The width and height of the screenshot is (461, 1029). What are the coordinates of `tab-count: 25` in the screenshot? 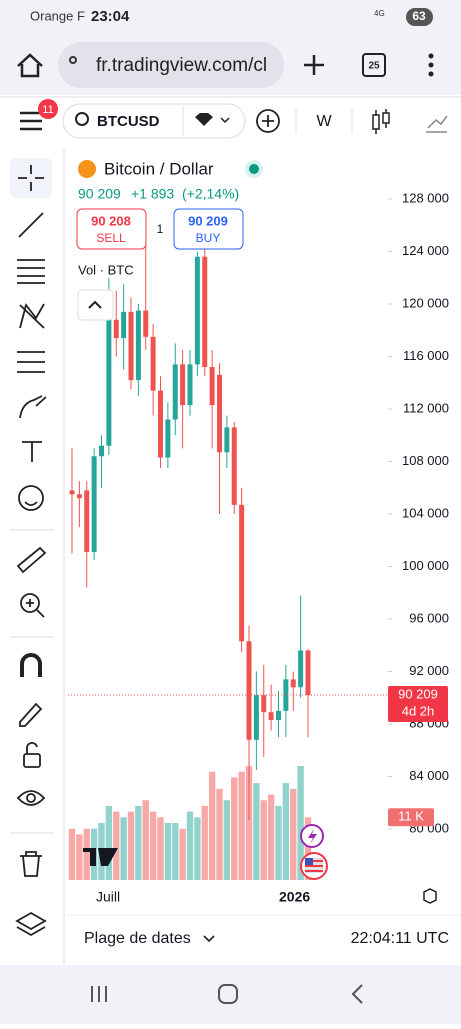 It's located at (374, 66).